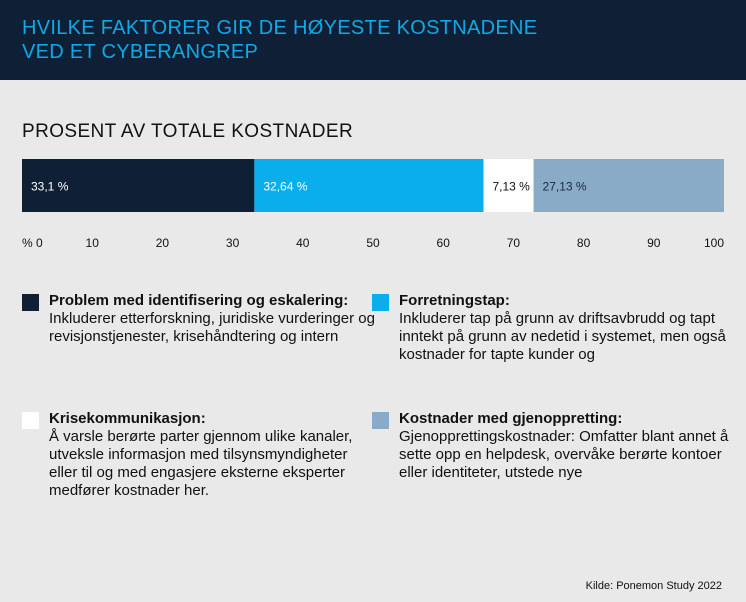  What do you see at coordinates (653, 586) in the screenshot?
I see `source-note: Kilde: Ponemon Study 2022` at bounding box center [653, 586].